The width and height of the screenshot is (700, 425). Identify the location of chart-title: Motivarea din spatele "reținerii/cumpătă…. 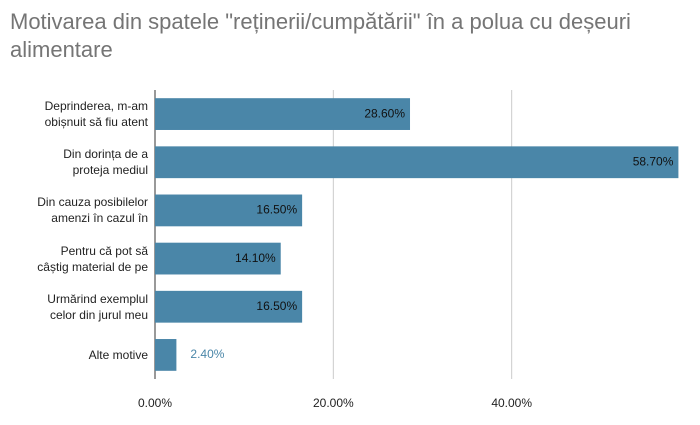
(320, 35).